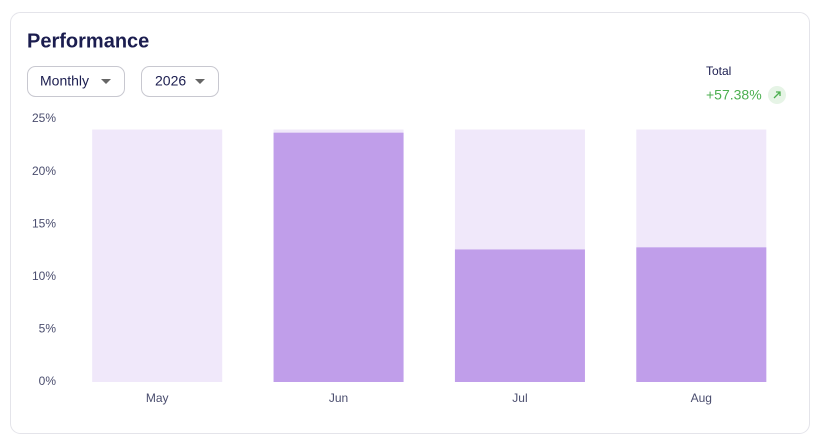 The width and height of the screenshot is (820, 448). I want to click on dropdown-label: 2026, so click(170, 81).